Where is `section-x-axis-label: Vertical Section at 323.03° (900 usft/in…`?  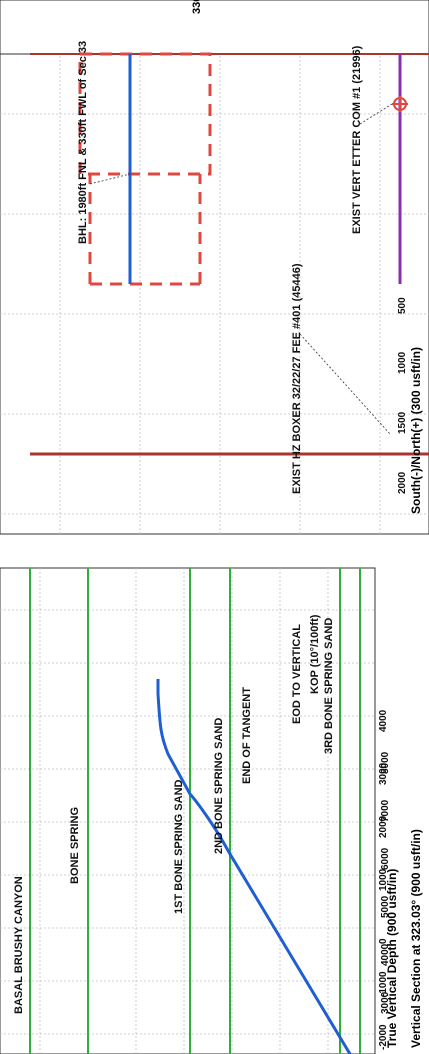
section-x-axis-label: Vertical Section at 323.03° (900 usft/in… is located at coordinates (416, 938).